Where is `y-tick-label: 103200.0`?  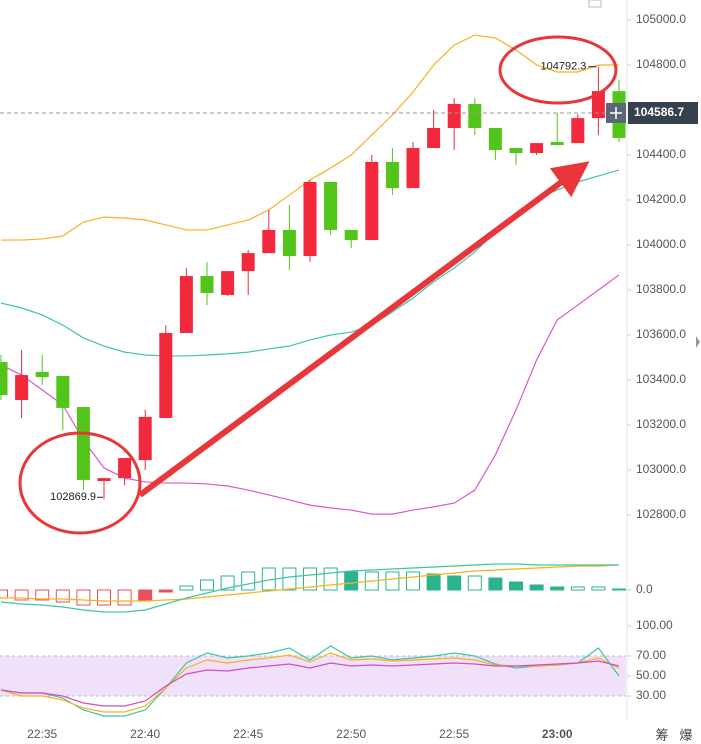 y-tick-label: 103200.0 is located at coordinates (661, 424).